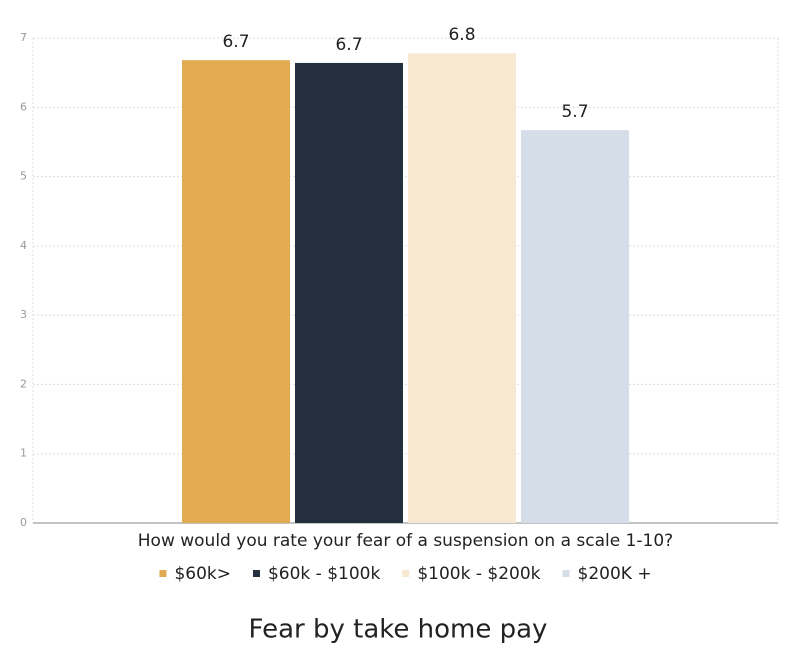  Describe the element at coordinates (23, 245) in the screenshot. I see `y-tick-label: 4` at that location.